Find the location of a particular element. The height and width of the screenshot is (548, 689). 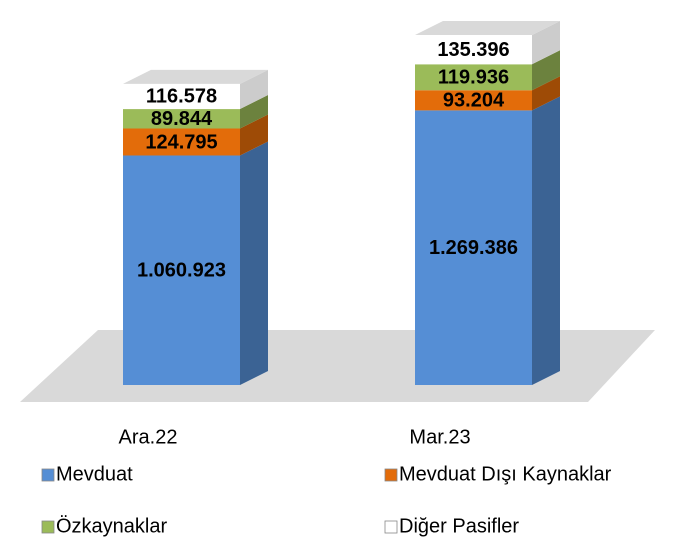

value-label: 119.936 is located at coordinates (473, 78).